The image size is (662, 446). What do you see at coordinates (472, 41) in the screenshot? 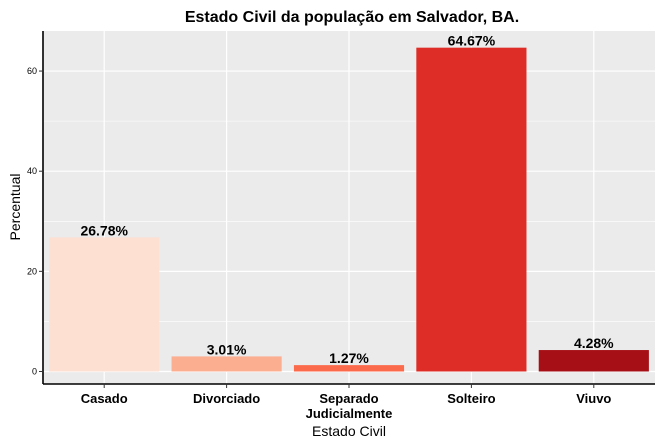
I see `value-label: 64.67%` at bounding box center [472, 41].